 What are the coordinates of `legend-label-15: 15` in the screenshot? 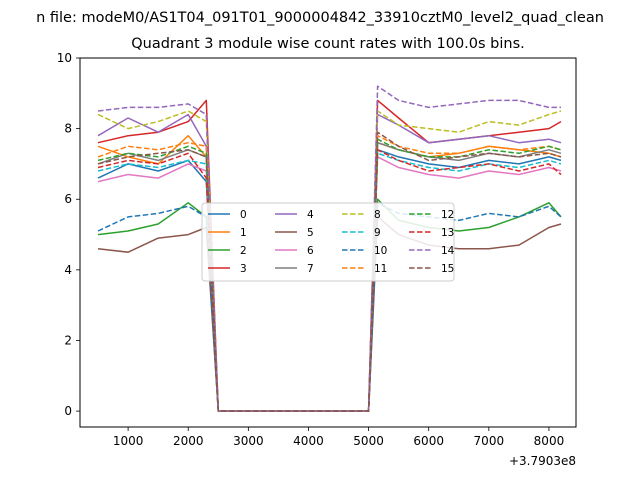 It's located at (447, 269).